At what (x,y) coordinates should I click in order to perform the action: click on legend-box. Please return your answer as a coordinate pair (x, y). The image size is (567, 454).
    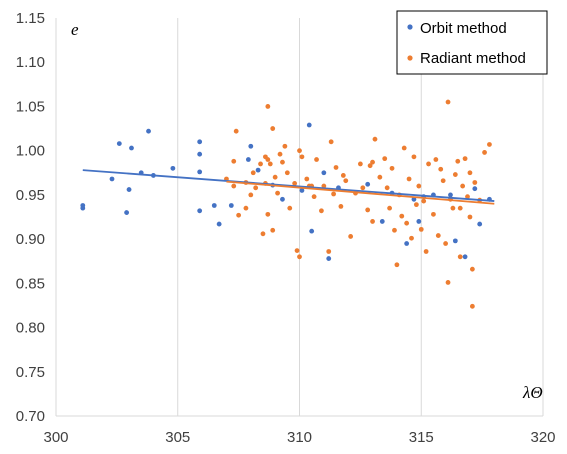
    Looking at the image, I should click on (472, 42).